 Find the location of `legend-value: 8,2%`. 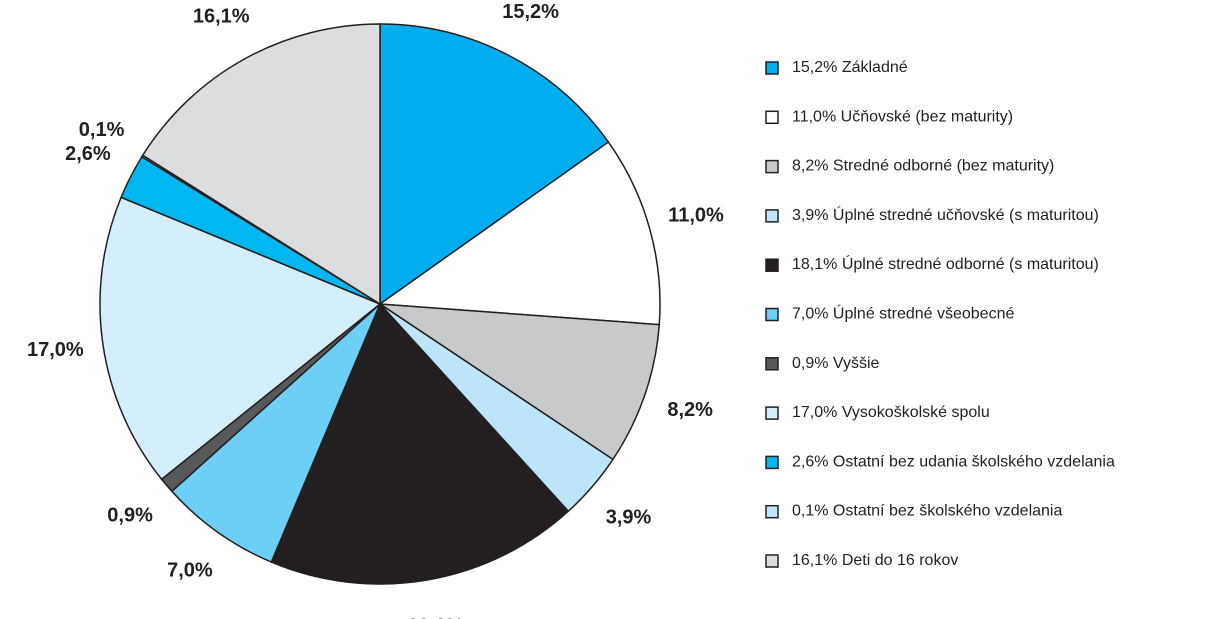

legend-value: 8,2% is located at coordinates (810, 166).